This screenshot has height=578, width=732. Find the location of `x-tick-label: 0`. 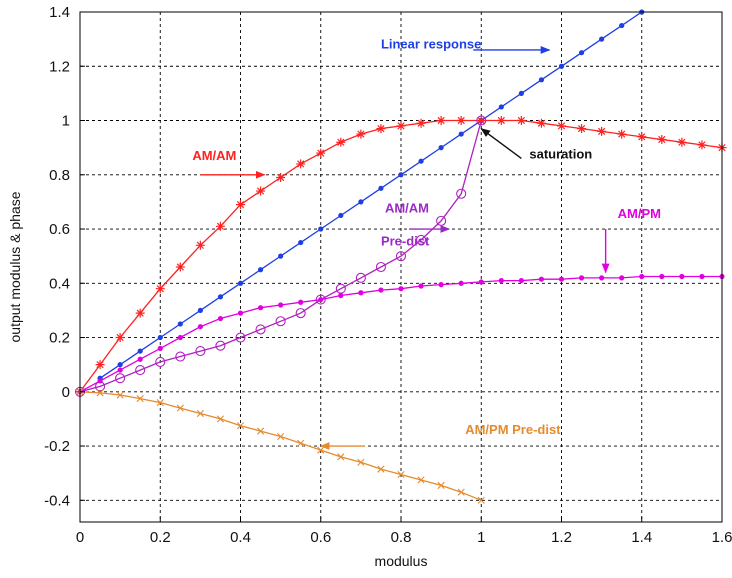

x-tick-label: 0 is located at coordinates (80, 537).